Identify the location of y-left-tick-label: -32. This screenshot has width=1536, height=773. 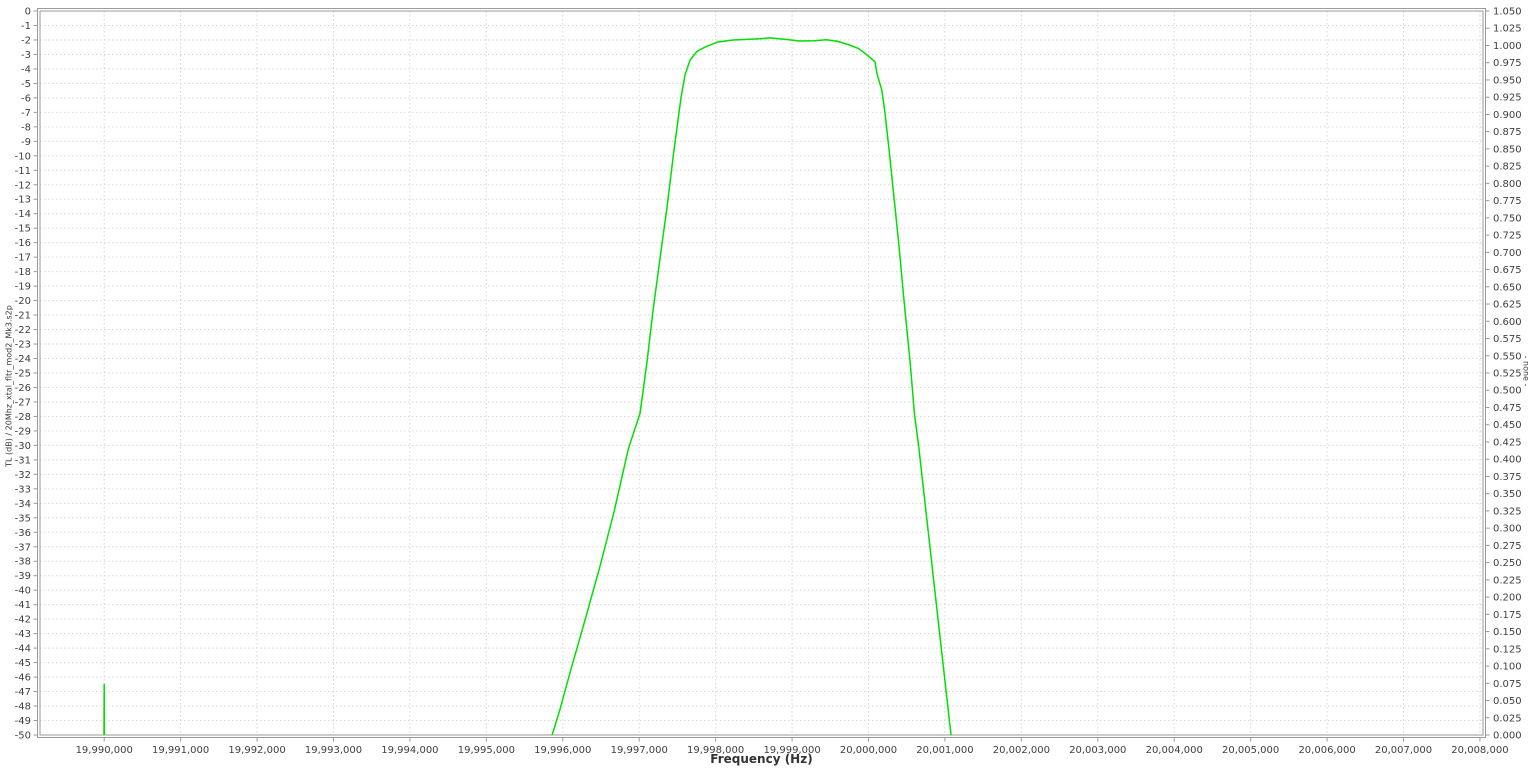
(23, 475).